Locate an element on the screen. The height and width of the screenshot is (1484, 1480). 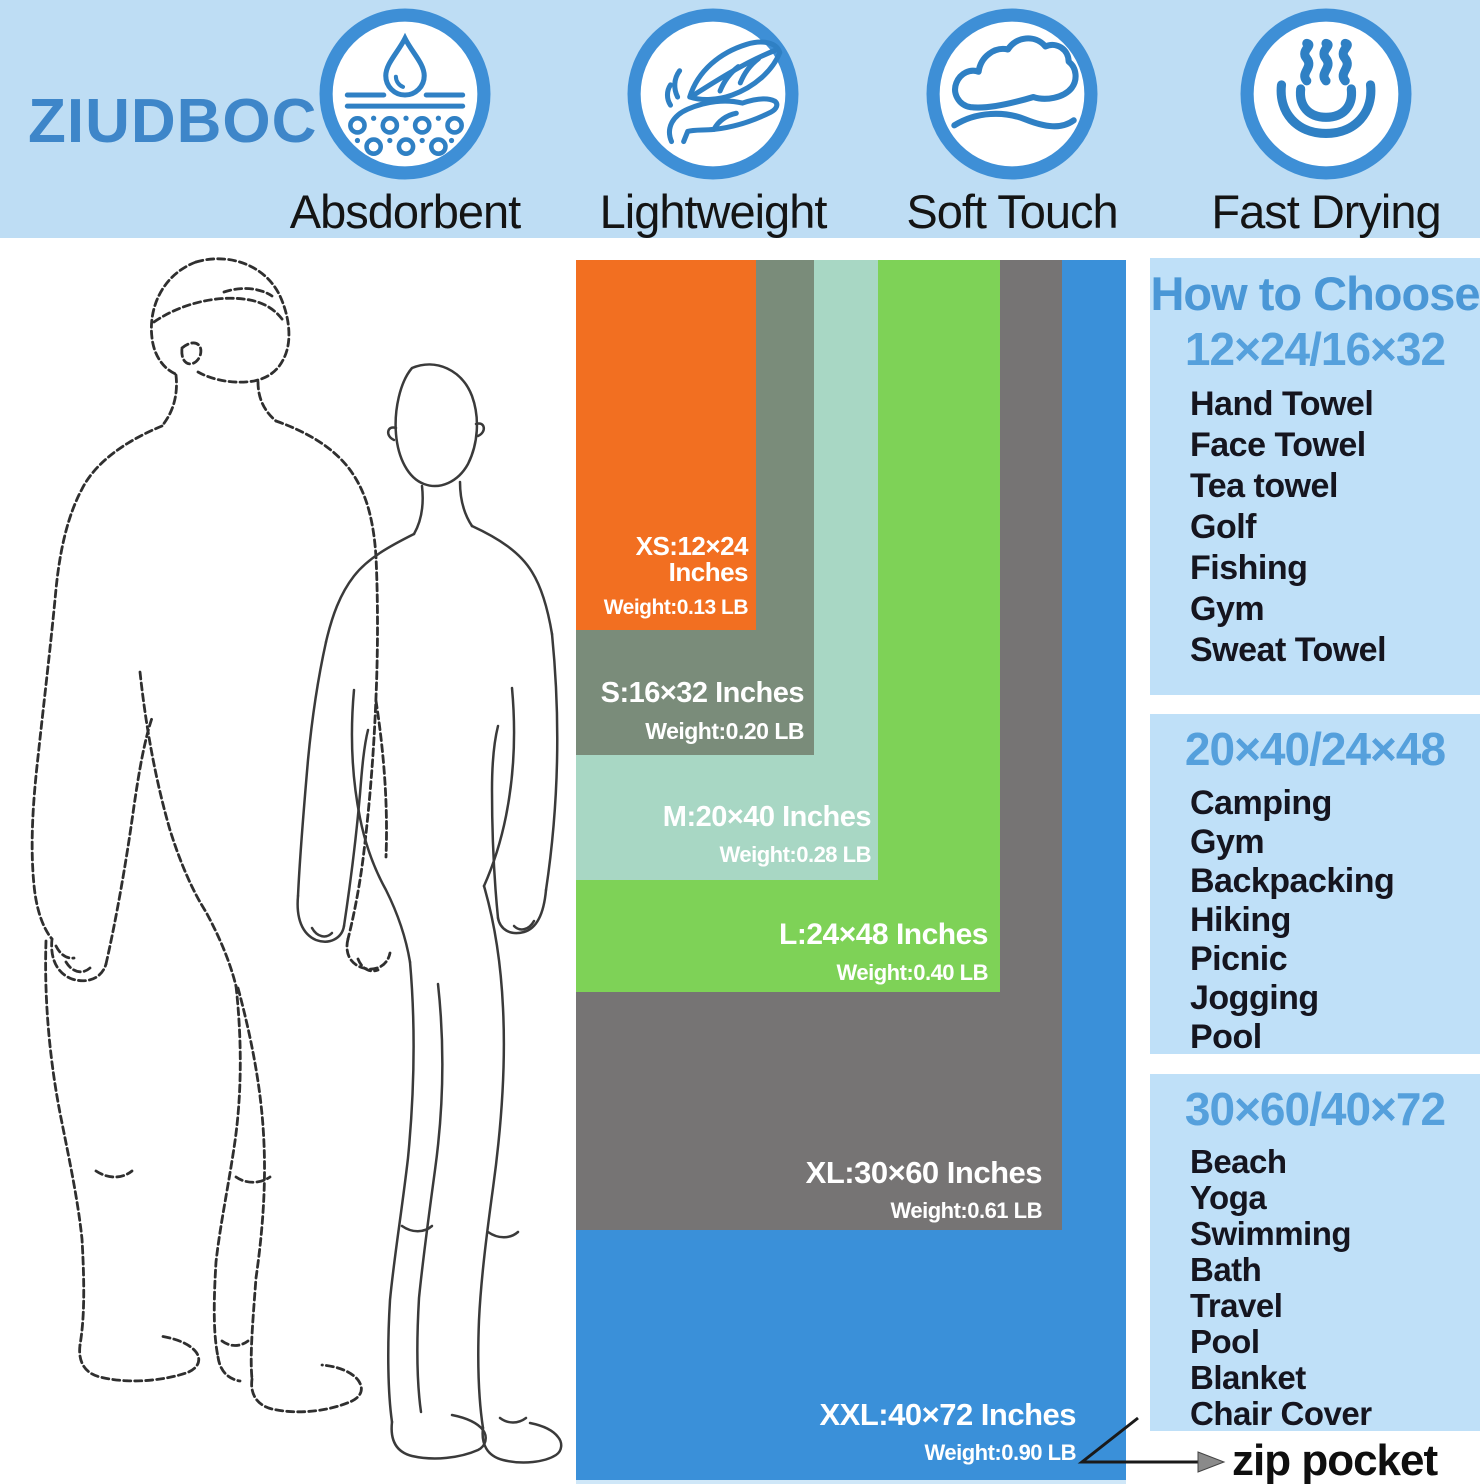
use-case-item: Tea towel is located at coordinates (1264, 486).